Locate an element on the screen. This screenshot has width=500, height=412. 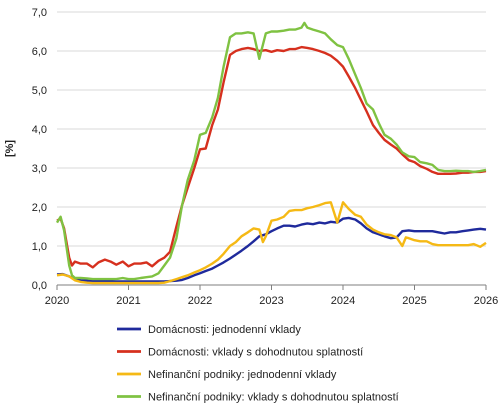
x-tick-label: 2022 is located at coordinates (200, 301).